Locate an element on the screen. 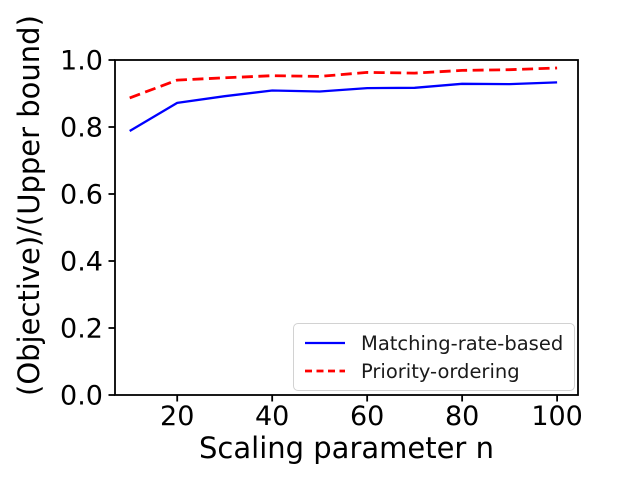 The width and height of the screenshot is (640, 480). y-tick-label: 0.0 is located at coordinates (81, 396).